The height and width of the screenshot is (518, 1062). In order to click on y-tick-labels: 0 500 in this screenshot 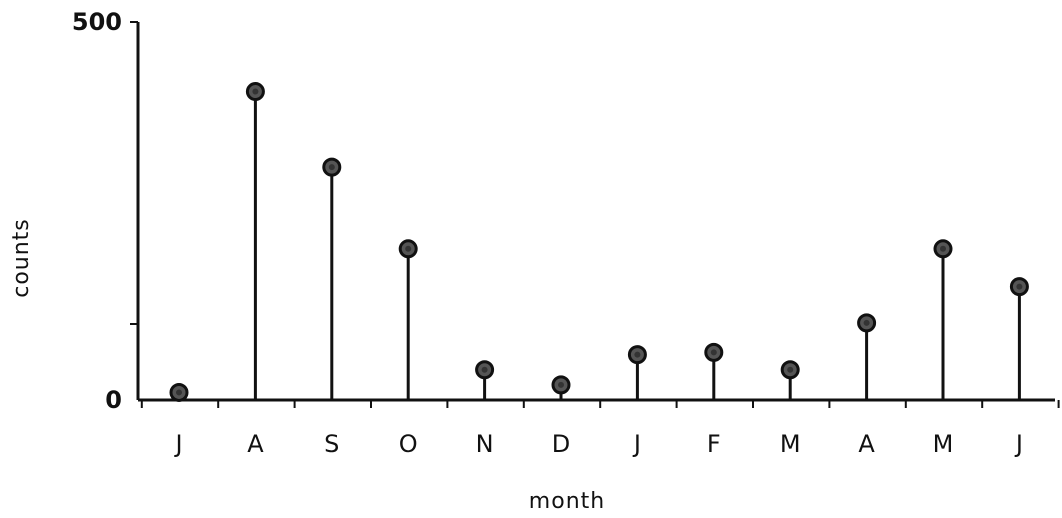, I will do `click(97, 211)`.